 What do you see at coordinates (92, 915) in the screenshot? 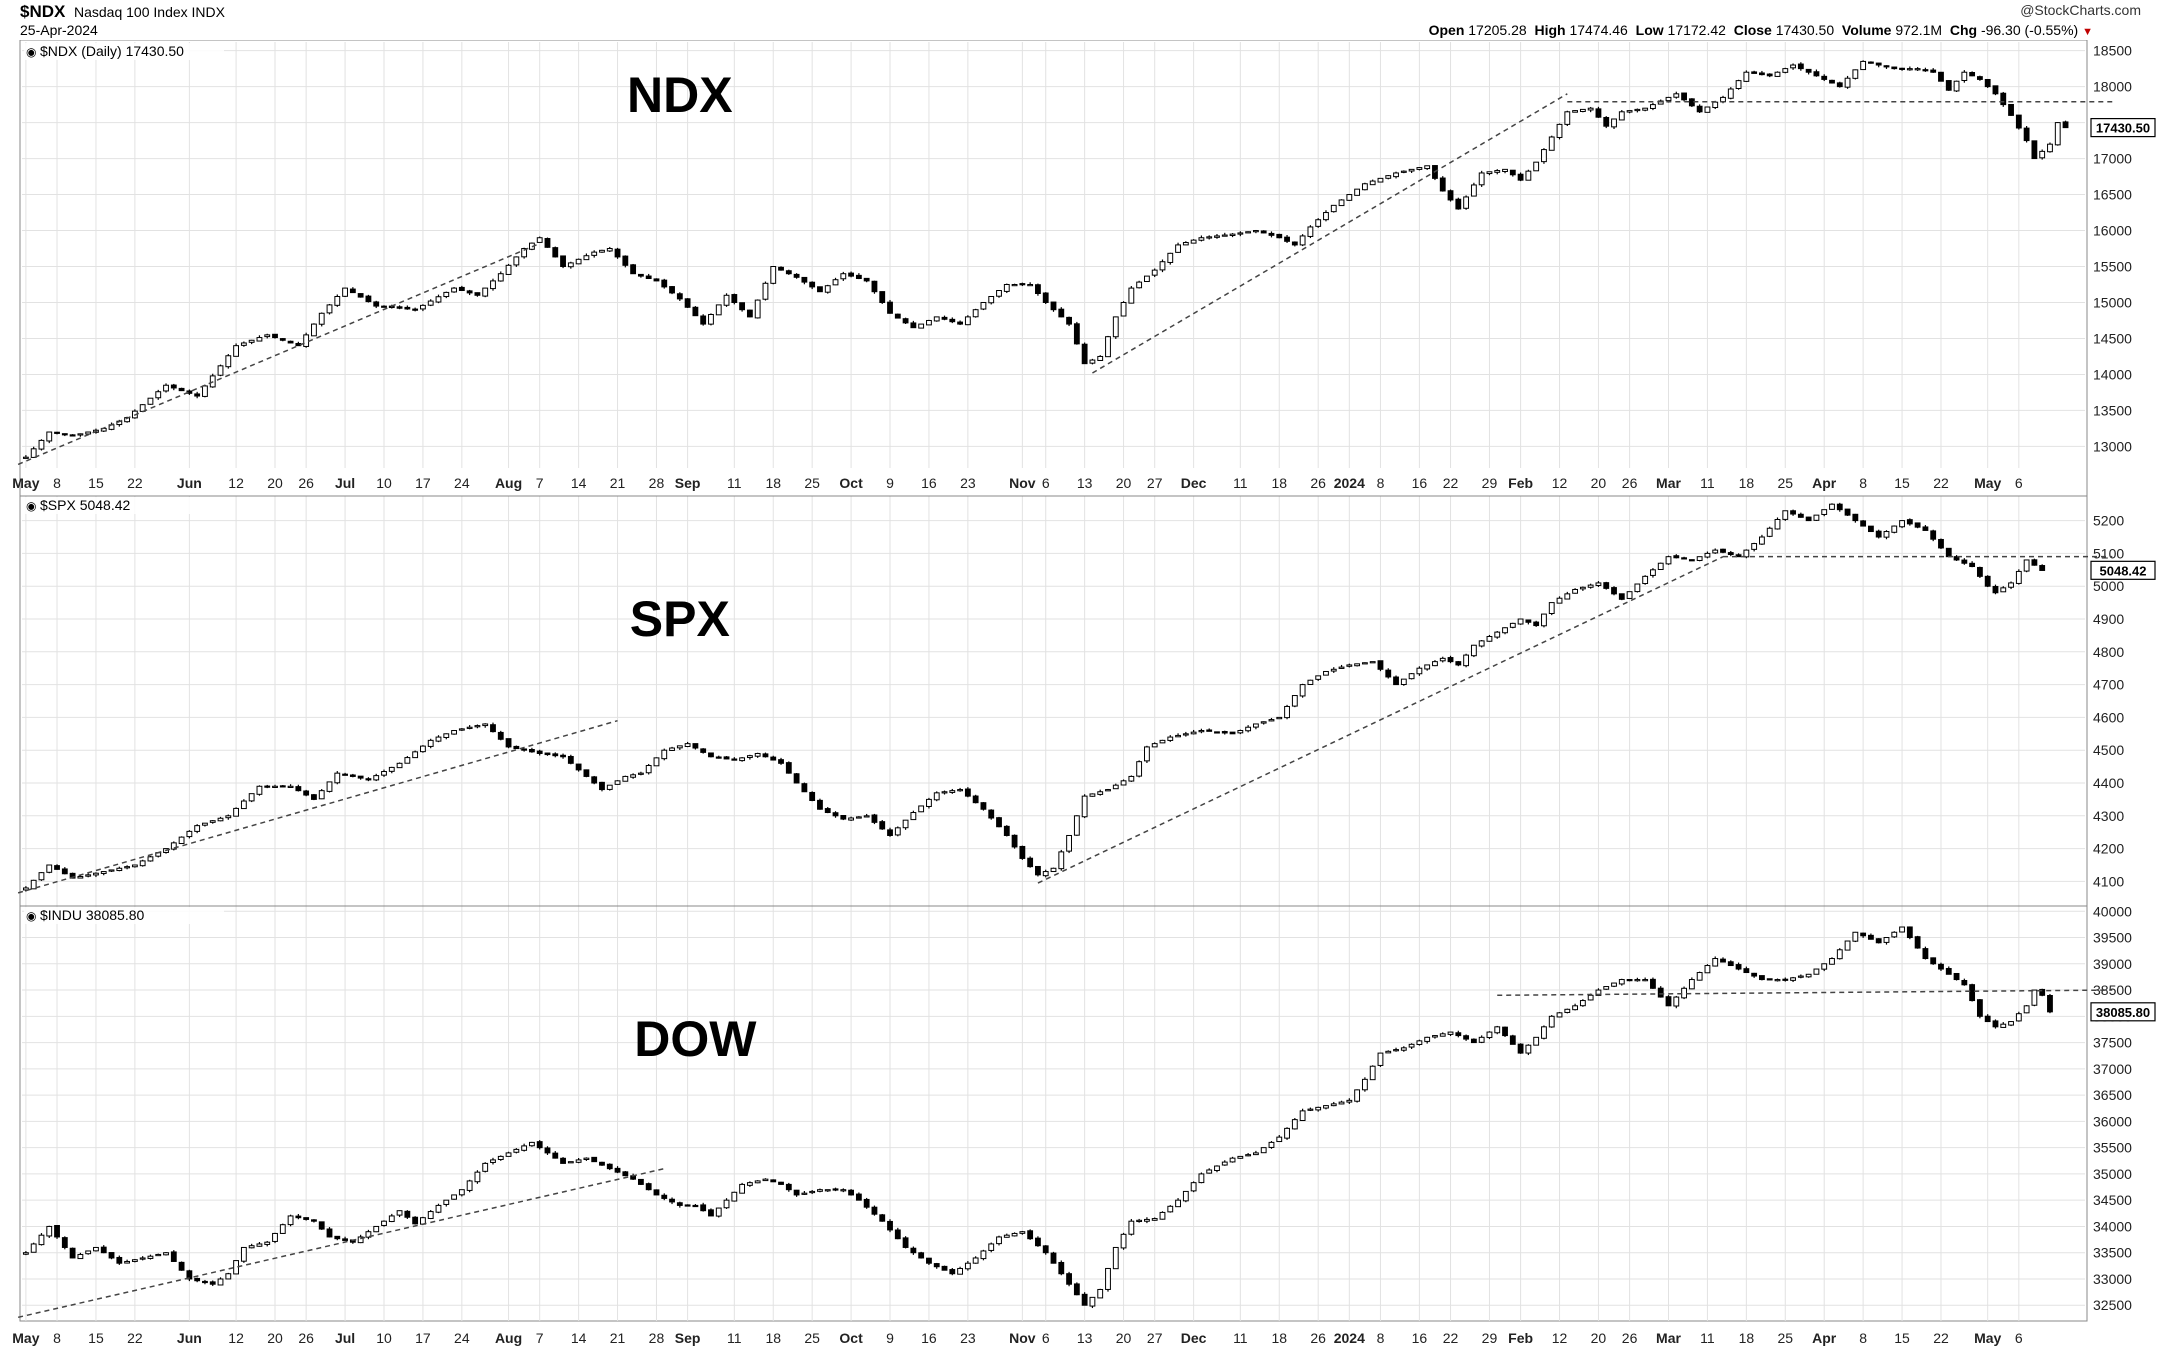
I see `panel-legend: $INDU 38085.80` at bounding box center [92, 915].